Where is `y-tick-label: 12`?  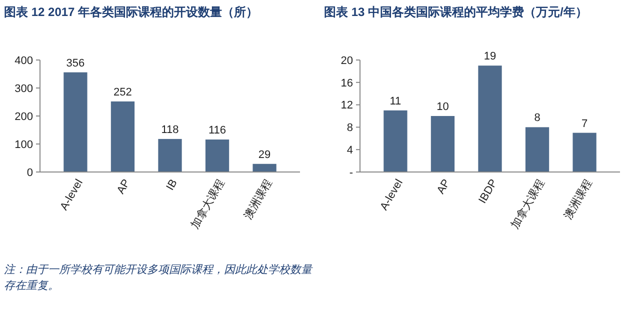
y-tick-label: 12 is located at coordinates (346, 106).